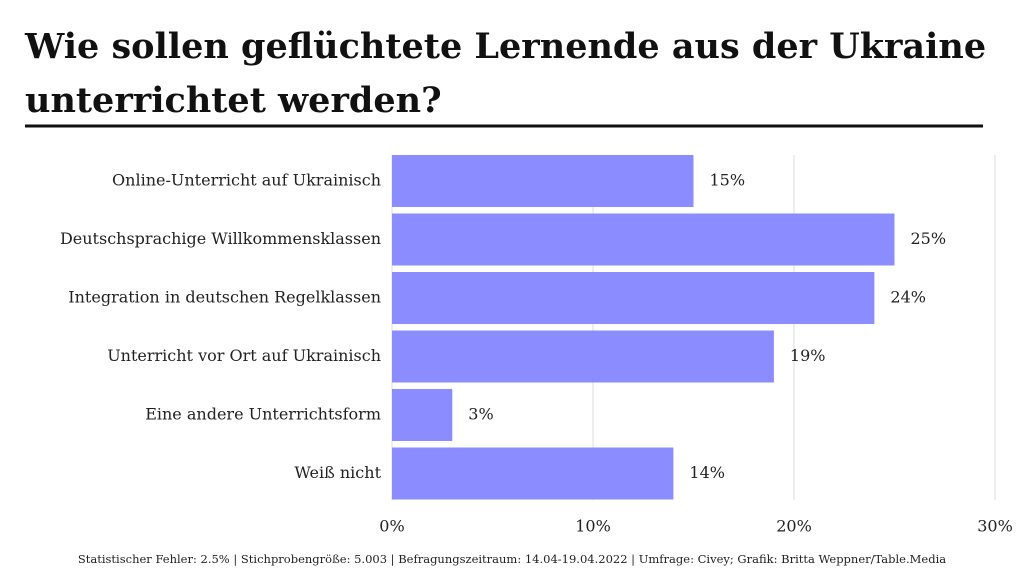  Describe the element at coordinates (593, 526) in the screenshot. I see `x-tick-label: 10%` at that location.